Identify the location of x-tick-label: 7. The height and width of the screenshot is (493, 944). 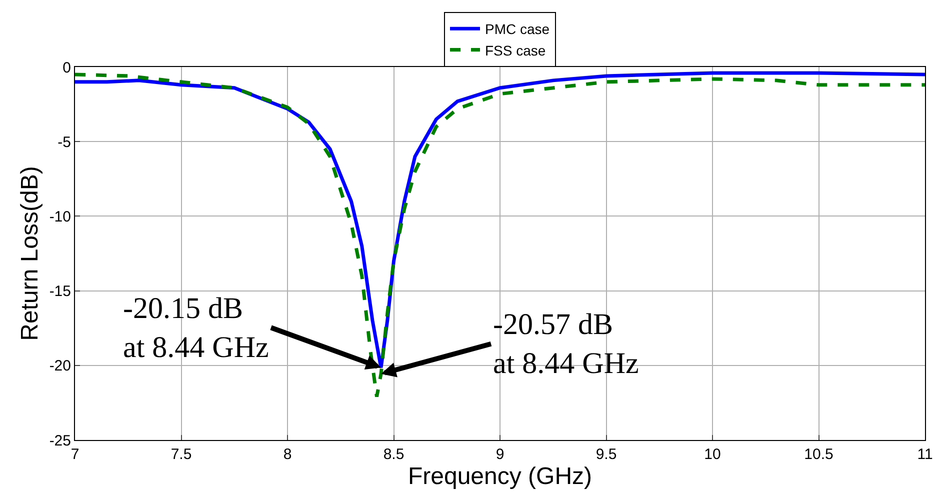
(75, 454).